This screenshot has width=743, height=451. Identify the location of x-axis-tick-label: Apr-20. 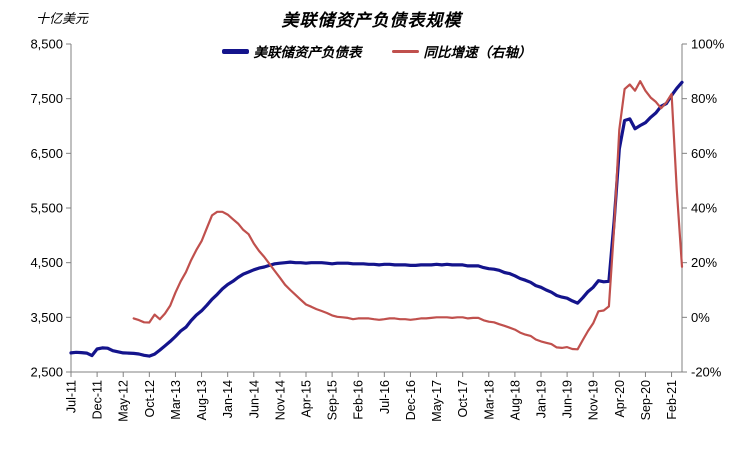
(620, 399).